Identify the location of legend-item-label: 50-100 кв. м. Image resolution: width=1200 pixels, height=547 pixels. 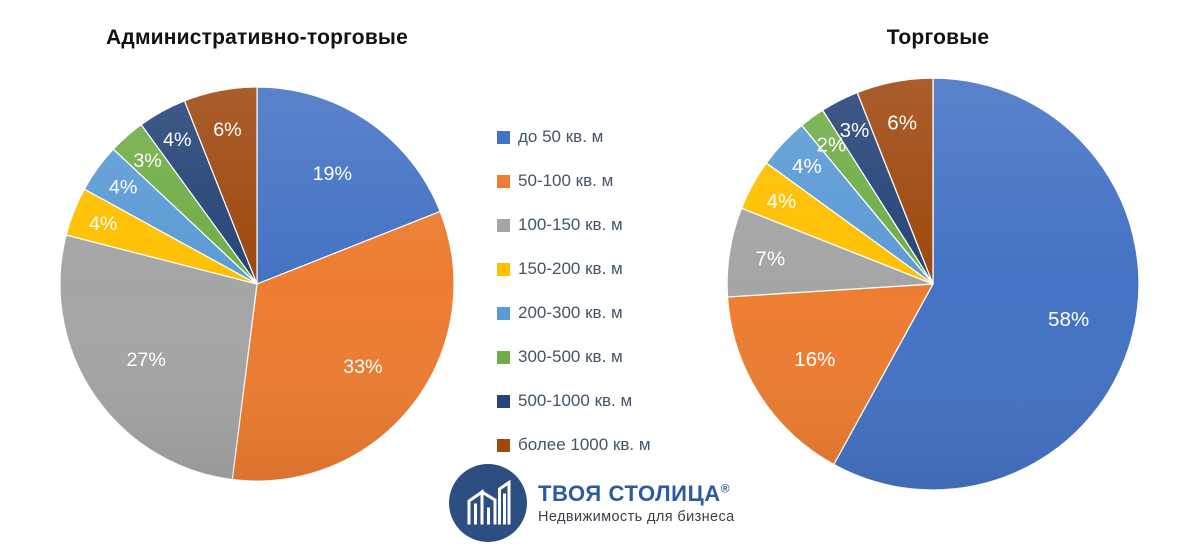
(566, 180).